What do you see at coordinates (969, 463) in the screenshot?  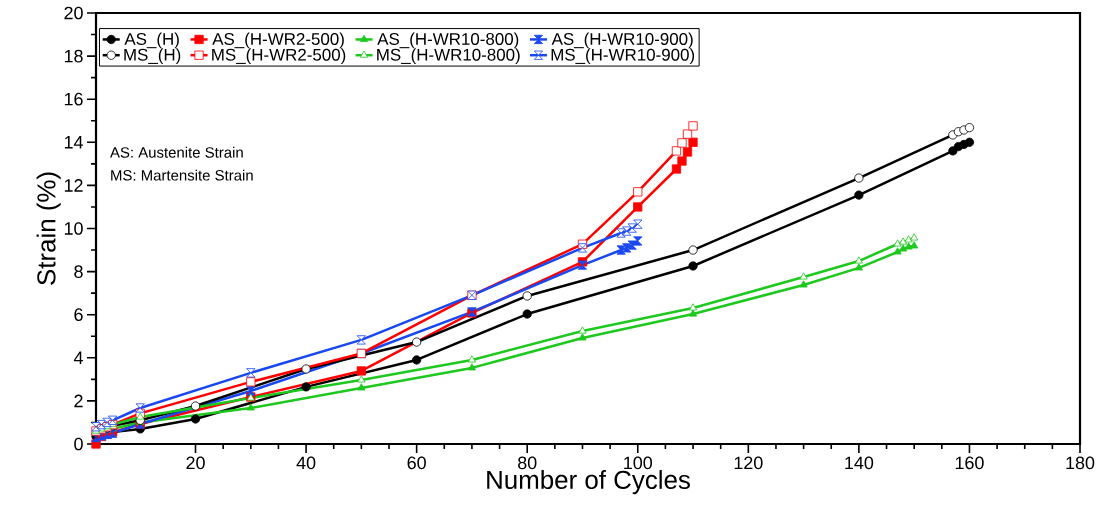 I see `x-tick-label: 160` at bounding box center [969, 463].